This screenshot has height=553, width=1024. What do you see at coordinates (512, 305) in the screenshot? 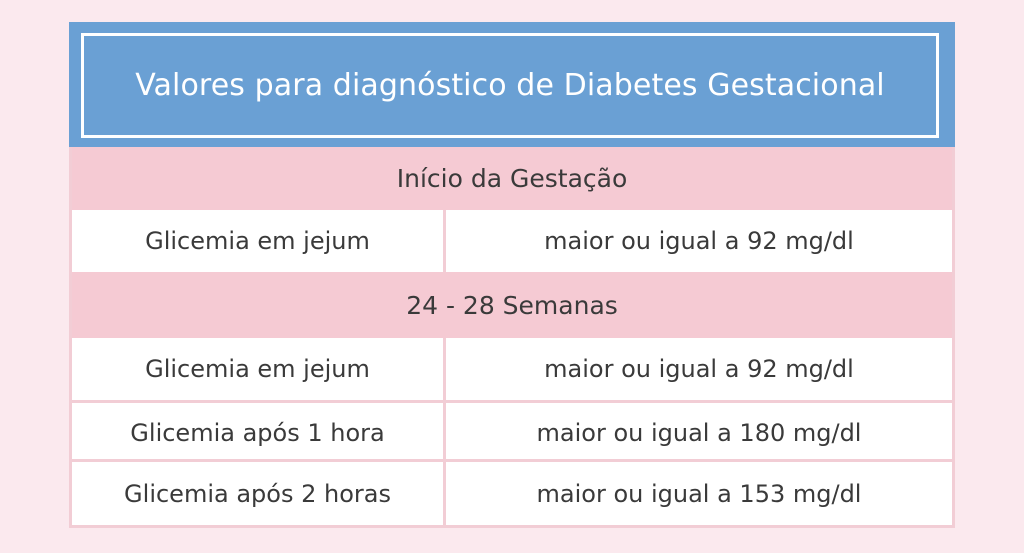
I see `section-heading-24-28-semanas: 24 - 28 Semanas` at bounding box center [512, 305].